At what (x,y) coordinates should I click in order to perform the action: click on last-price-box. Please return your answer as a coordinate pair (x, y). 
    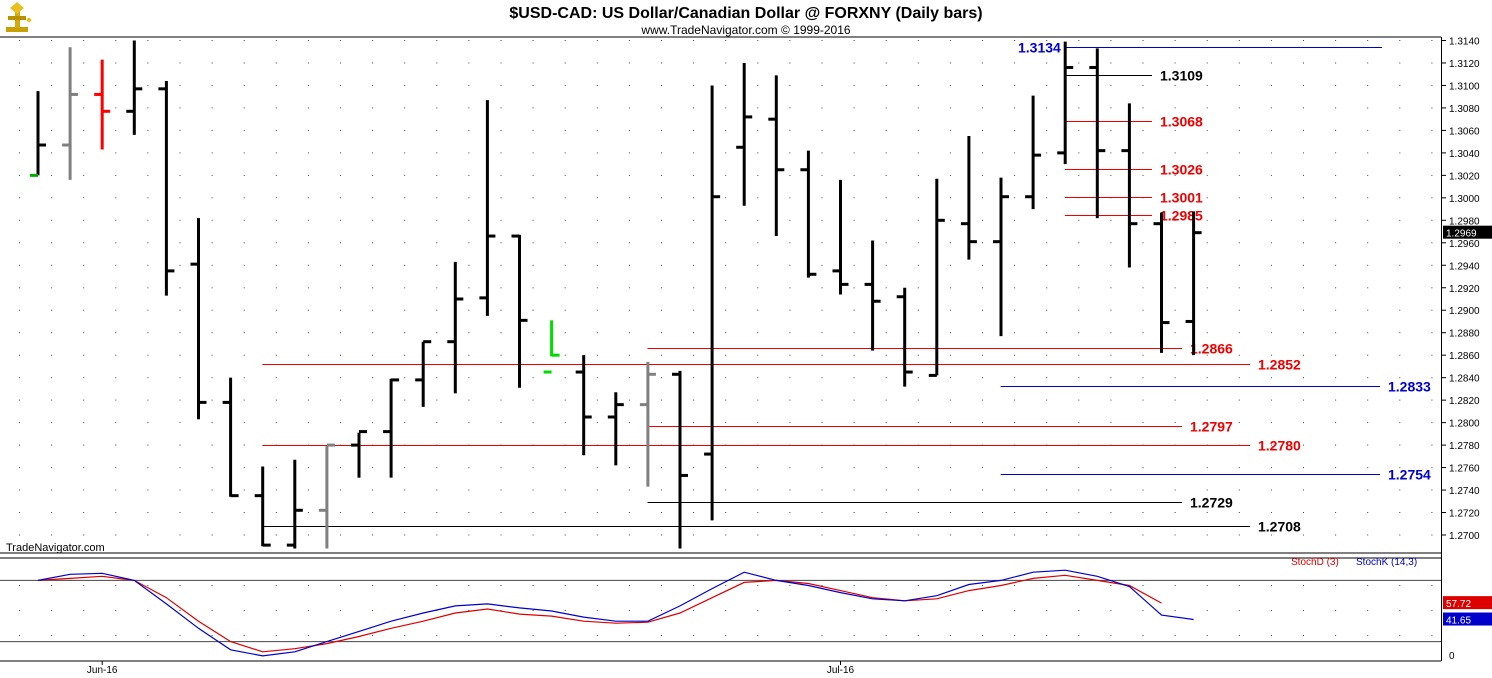
    Looking at the image, I should click on (1467, 232).